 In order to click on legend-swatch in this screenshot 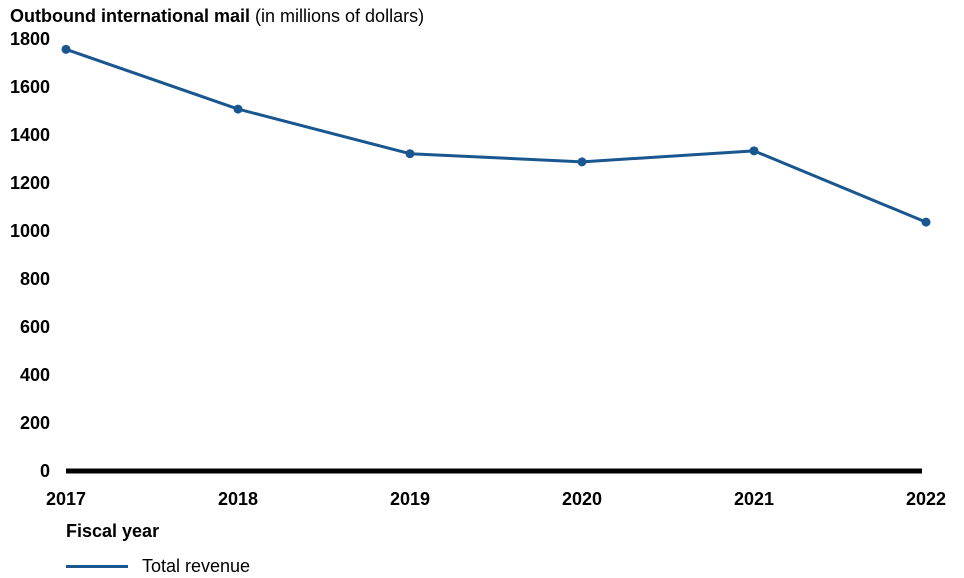, I will do `click(97, 566)`.